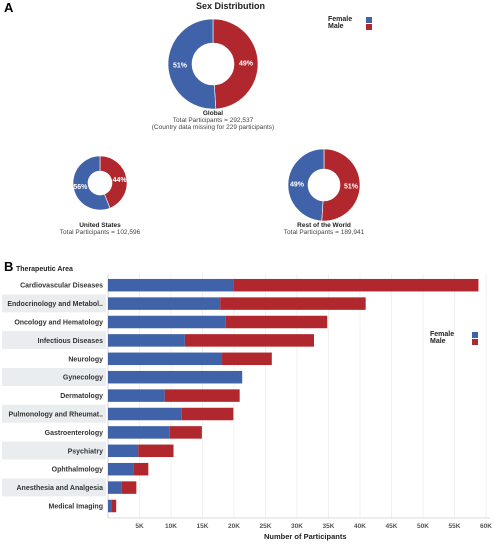  I want to click on donut-global-slice-male, so click(235, 64).